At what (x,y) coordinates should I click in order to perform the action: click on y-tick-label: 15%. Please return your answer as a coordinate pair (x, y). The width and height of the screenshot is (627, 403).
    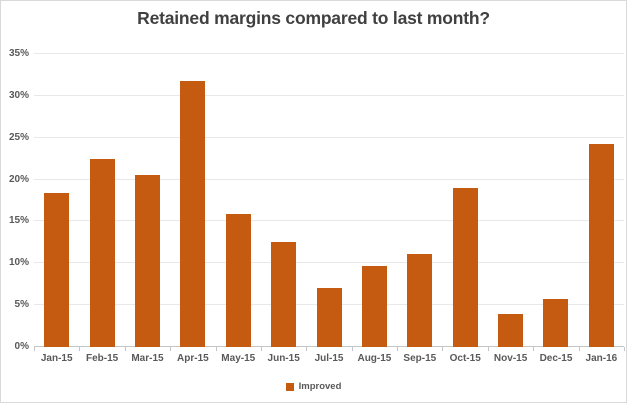
    Looking at the image, I should click on (18, 221).